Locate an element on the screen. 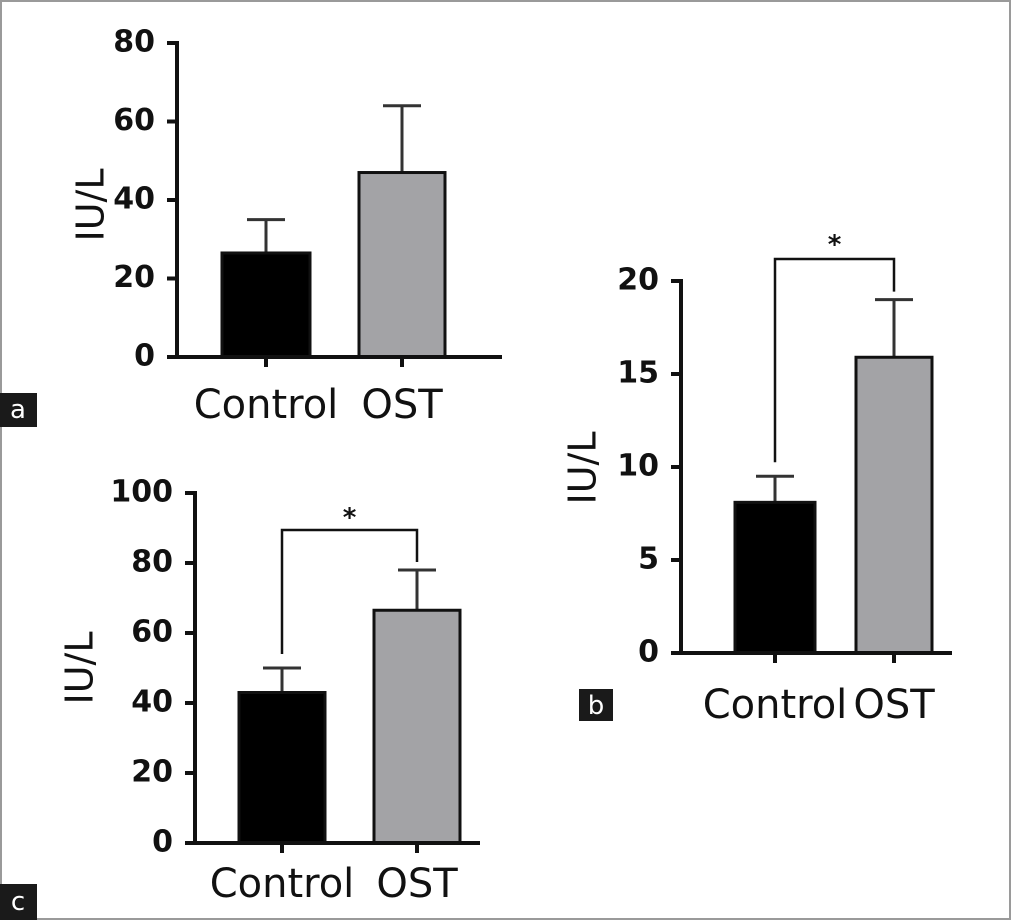  panel-c-ytick-label-40: 40 is located at coordinates (152, 702).